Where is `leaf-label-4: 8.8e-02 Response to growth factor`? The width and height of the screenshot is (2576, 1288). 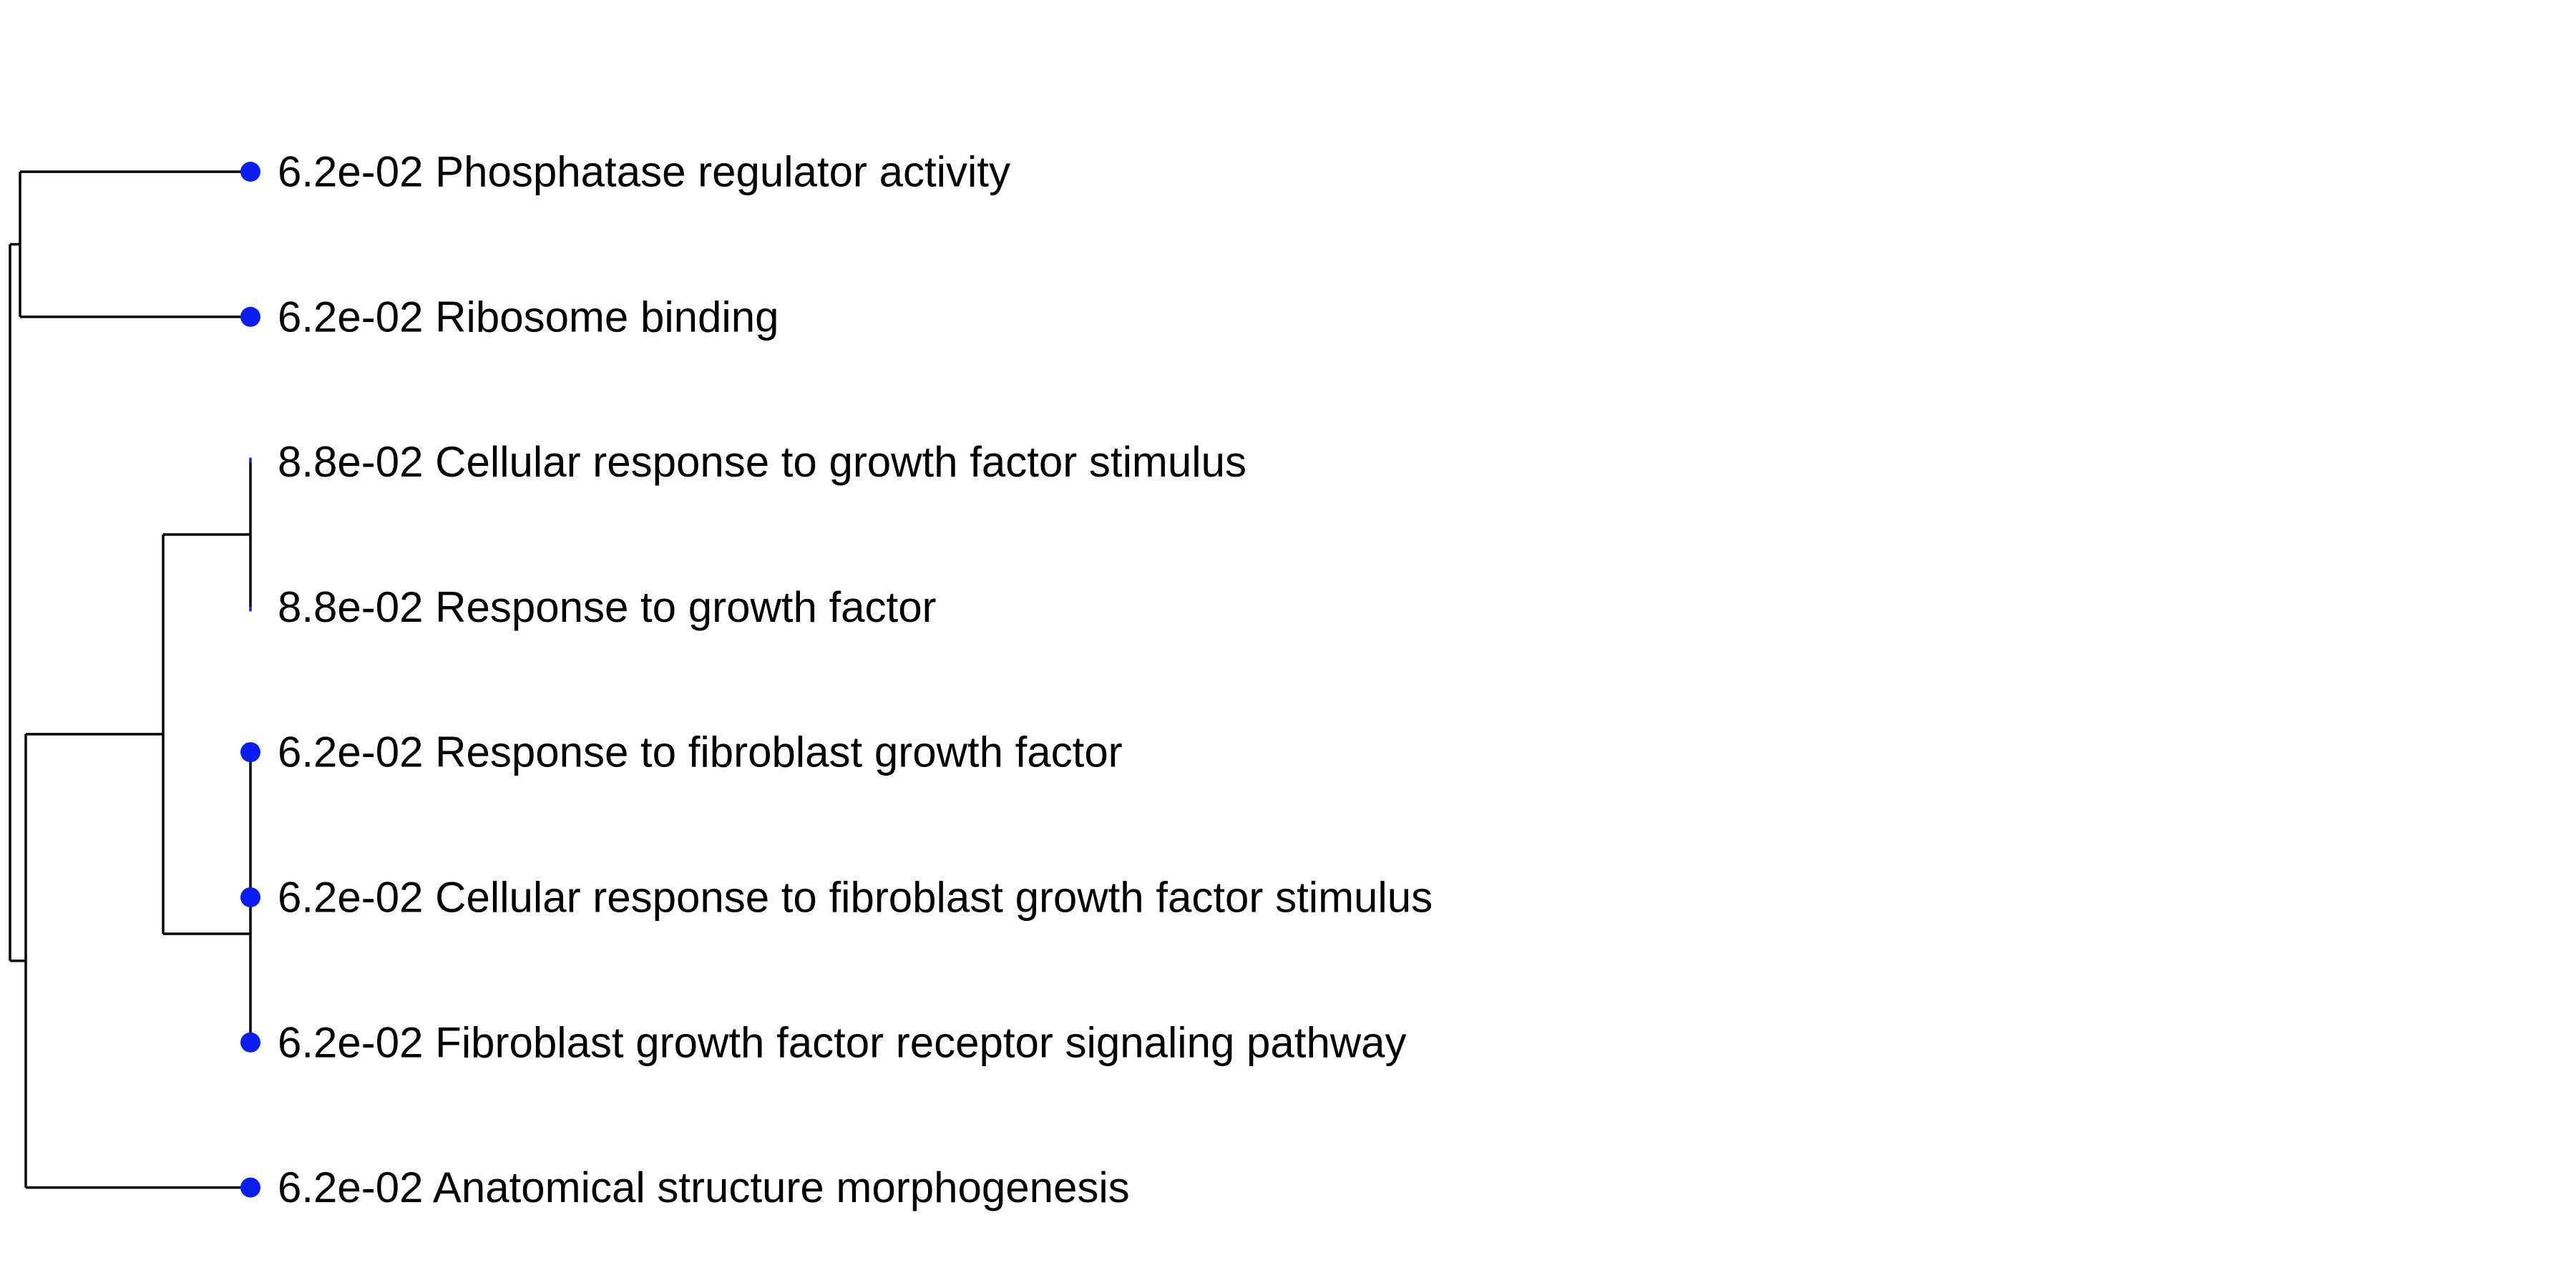 leaf-label-4: 8.8e-02 Response to growth factor is located at coordinates (607, 607).